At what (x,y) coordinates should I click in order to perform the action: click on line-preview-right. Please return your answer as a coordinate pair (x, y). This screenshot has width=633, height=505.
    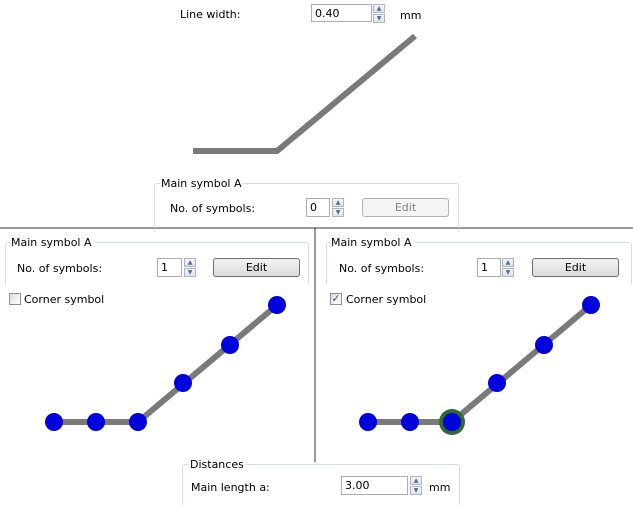
    Looking at the image, I should click on (480, 363).